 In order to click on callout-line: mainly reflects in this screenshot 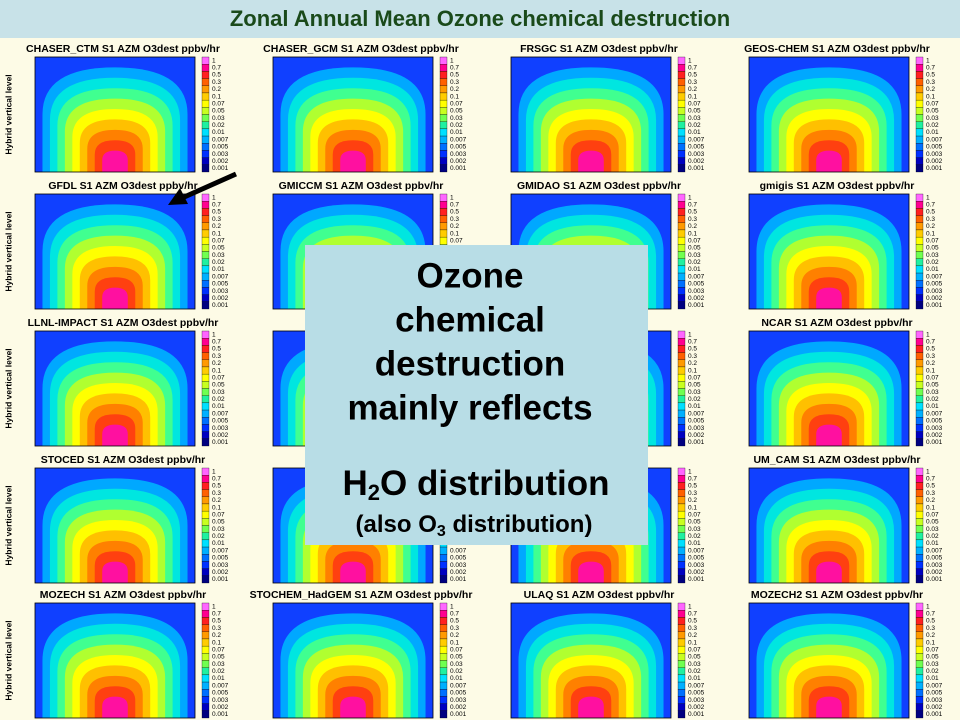, I will do `click(469, 407)`.